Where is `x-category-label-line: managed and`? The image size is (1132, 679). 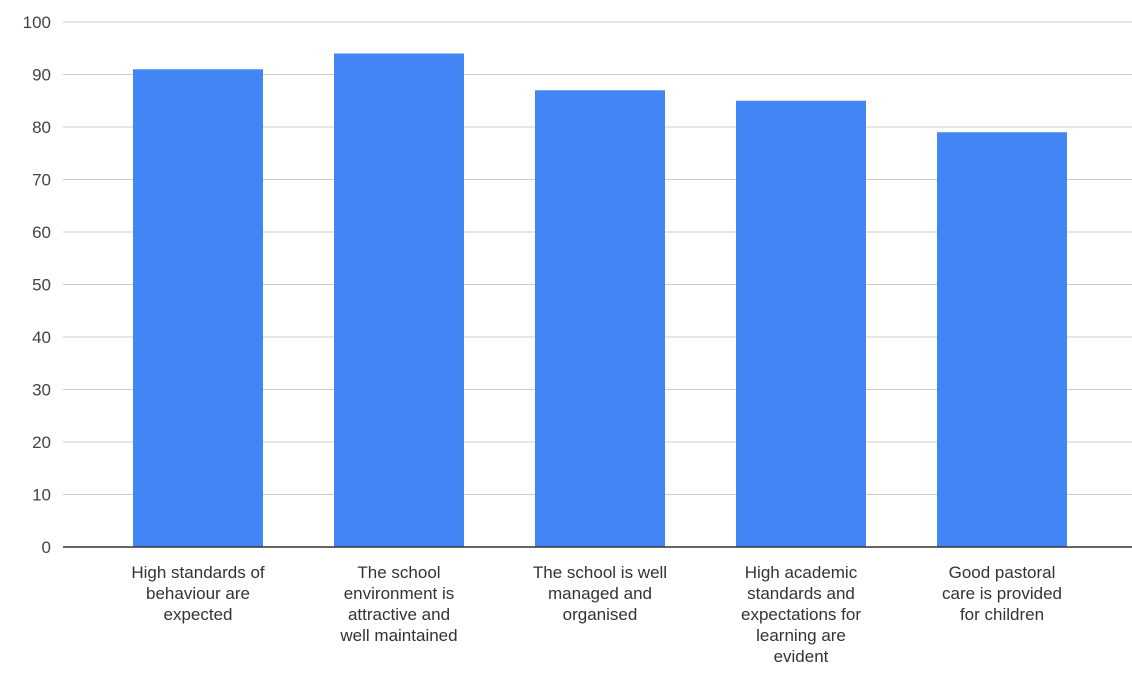 x-category-label-line: managed and is located at coordinates (600, 593).